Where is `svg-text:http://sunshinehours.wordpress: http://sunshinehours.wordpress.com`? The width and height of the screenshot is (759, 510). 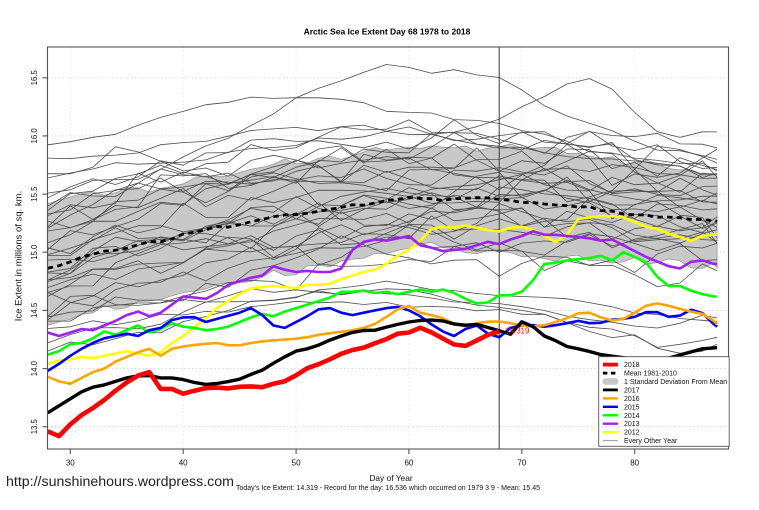 svg-text:http://sunshinehours.wordpress: http://sunshinehours.wordpress.com is located at coordinates (120, 482).